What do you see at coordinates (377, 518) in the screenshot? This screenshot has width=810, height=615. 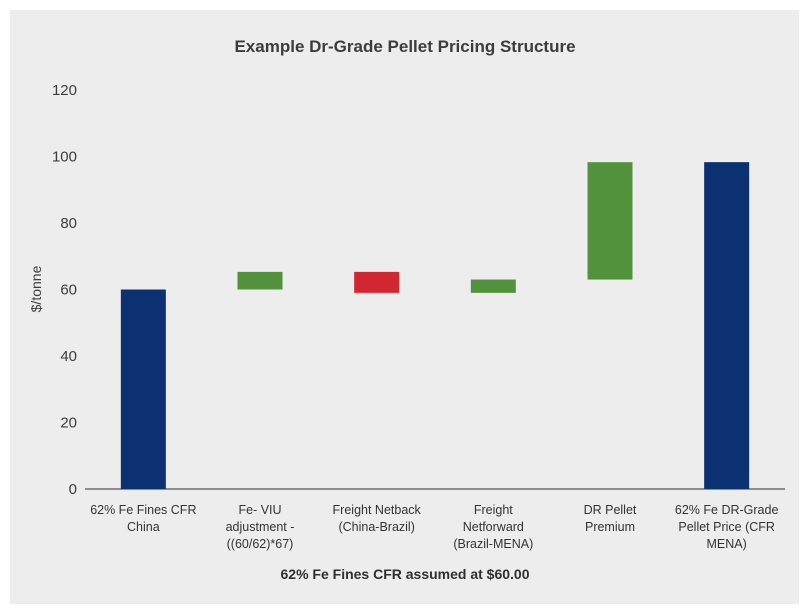 I see `x-tick-label: Freight Netback (China-Brazil)` at bounding box center [377, 518].